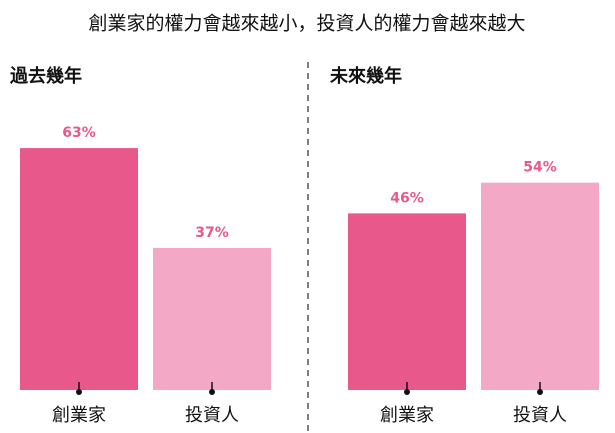 This screenshot has width=615, height=433. What do you see at coordinates (212, 233) in the screenshot?
I see `value-label: 37%` at bounding box center [212, 233].